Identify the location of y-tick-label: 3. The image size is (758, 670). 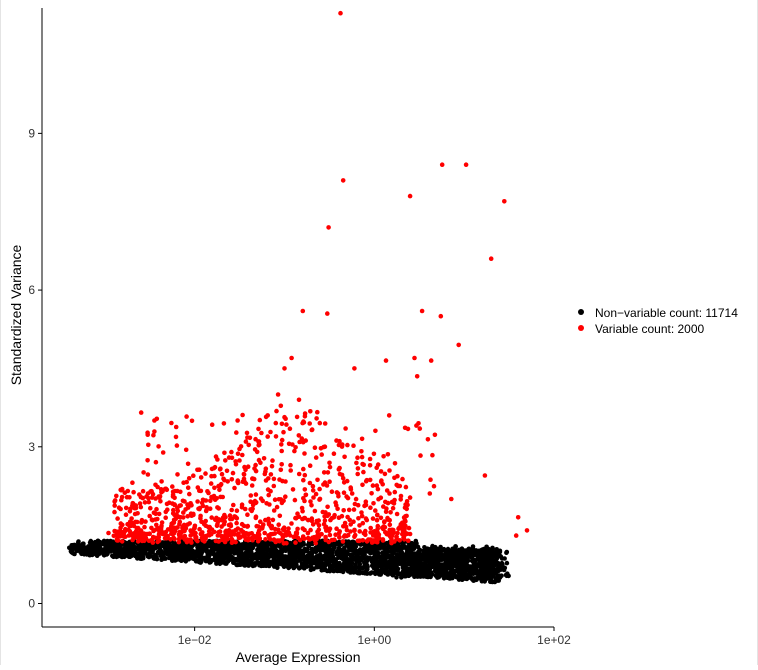
(31, 447).